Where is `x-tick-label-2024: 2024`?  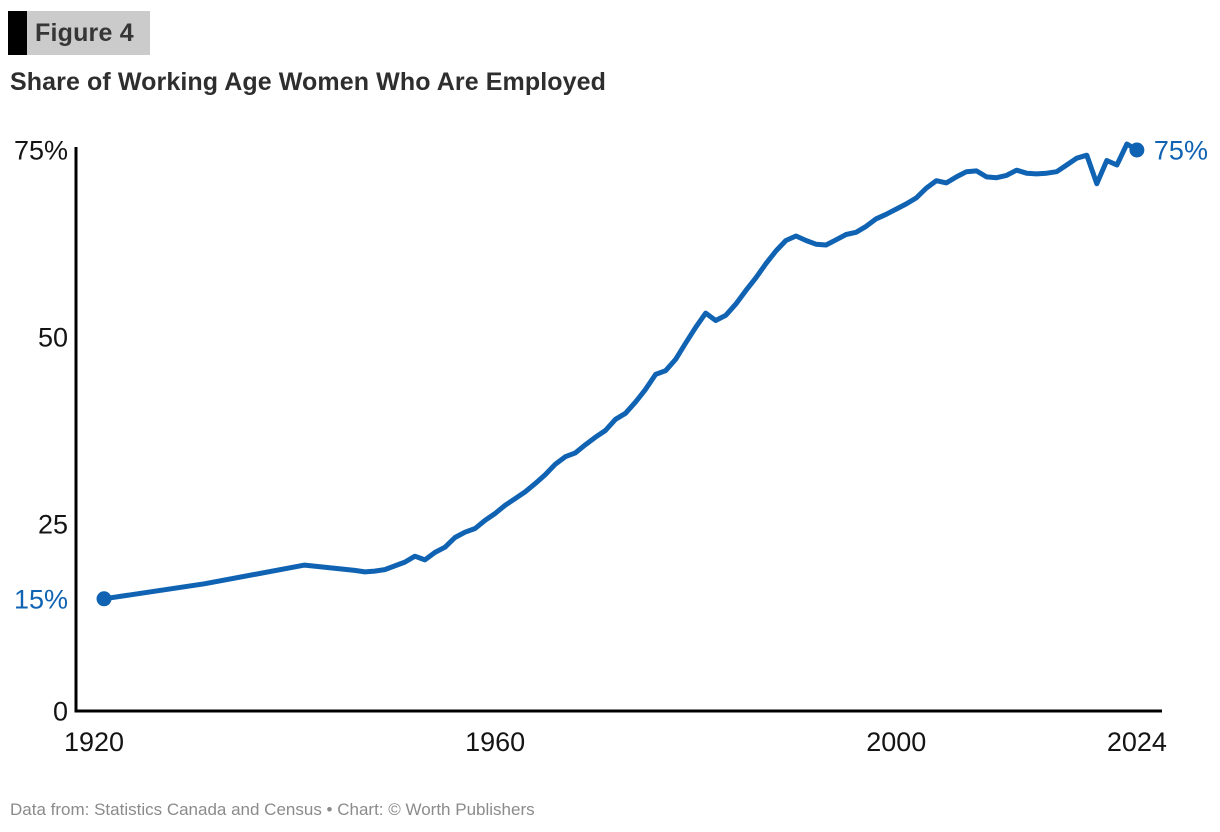 x-tick-label-2024: 2024 is located at coordinates (1137, 742).